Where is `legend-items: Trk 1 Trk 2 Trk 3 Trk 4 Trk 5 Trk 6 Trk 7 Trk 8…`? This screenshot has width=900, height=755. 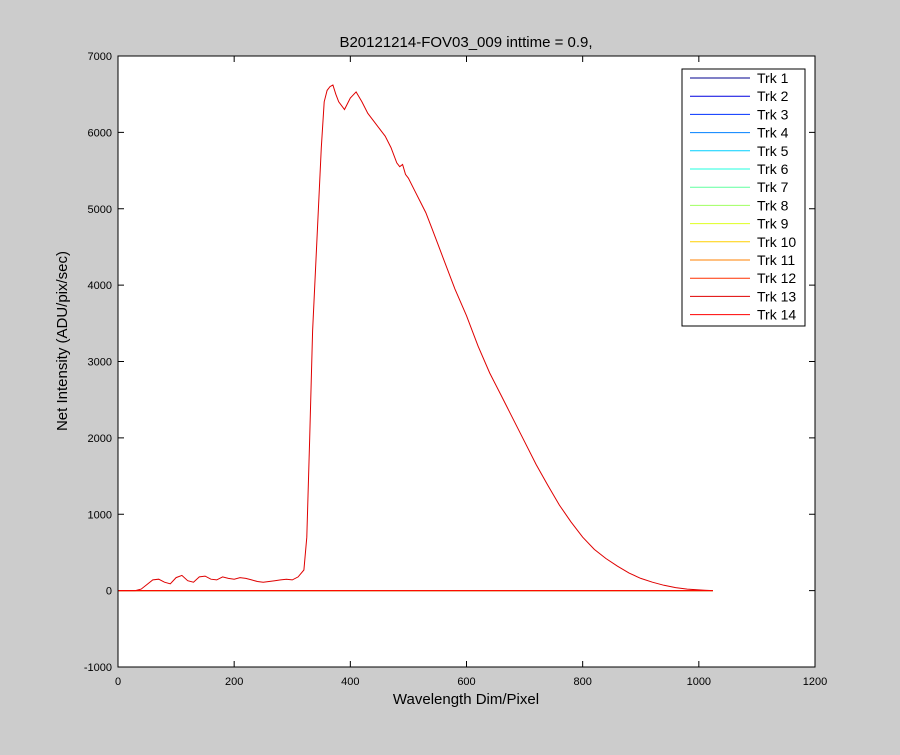 legend-items: Trk 1 Trk 2 Trk 3 Trk 4 Trk 5 Trk 6 Trk 7 Trk 8… is located at coordinates (743, 196).